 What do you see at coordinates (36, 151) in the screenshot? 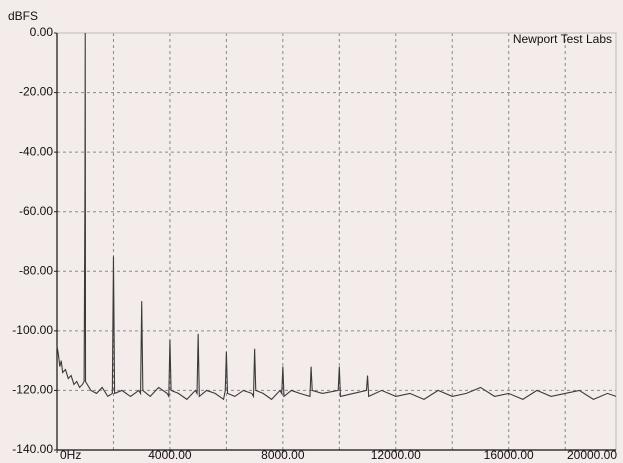
I see `y-tick-label: -40.00` at bounding box center [36, 151].